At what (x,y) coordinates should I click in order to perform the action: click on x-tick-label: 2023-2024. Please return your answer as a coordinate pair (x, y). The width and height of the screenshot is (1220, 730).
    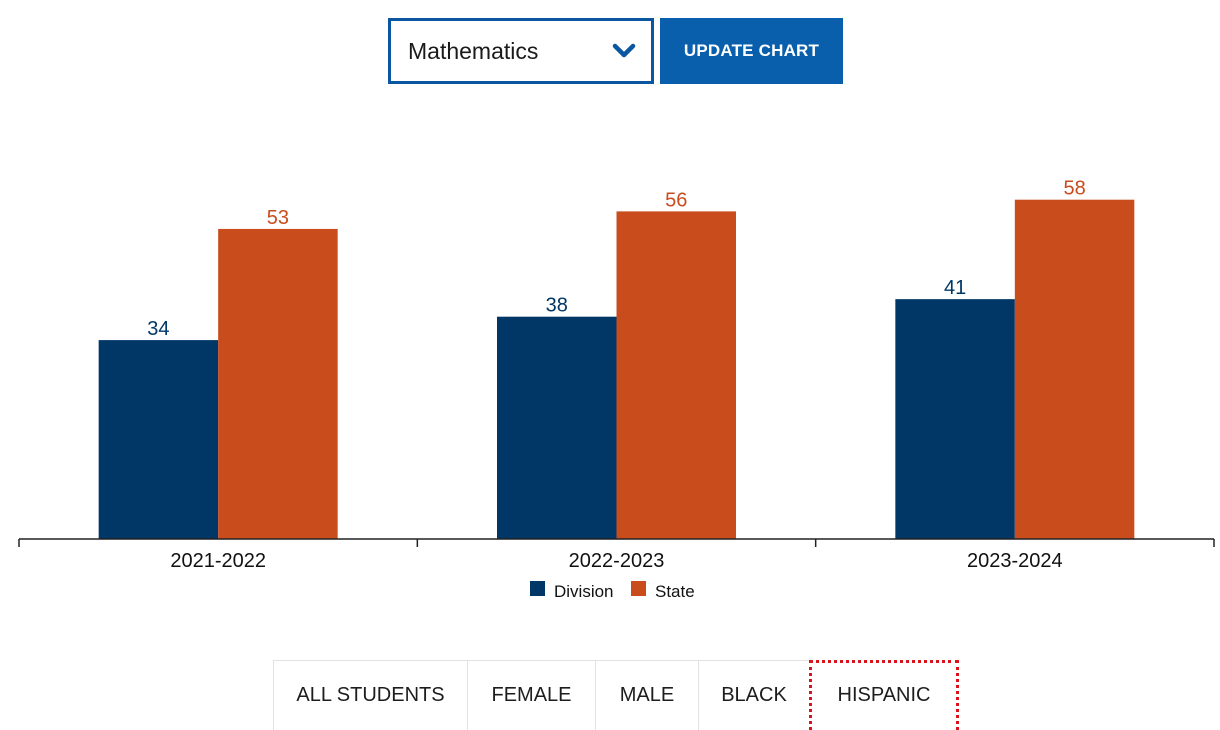
    Looking at the image, I should click on (1015, 561).